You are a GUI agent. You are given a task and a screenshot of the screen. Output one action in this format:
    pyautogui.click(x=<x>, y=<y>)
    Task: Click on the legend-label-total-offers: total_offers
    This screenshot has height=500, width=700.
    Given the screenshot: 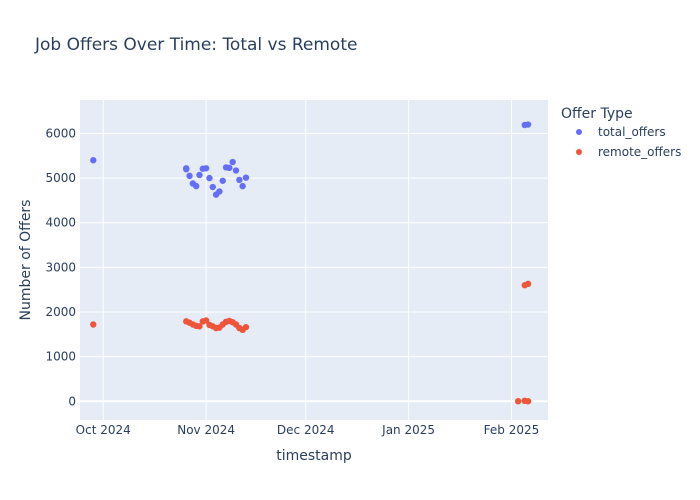 What is the action you would take?
    pyautogui.click(x=632, y=132)
    